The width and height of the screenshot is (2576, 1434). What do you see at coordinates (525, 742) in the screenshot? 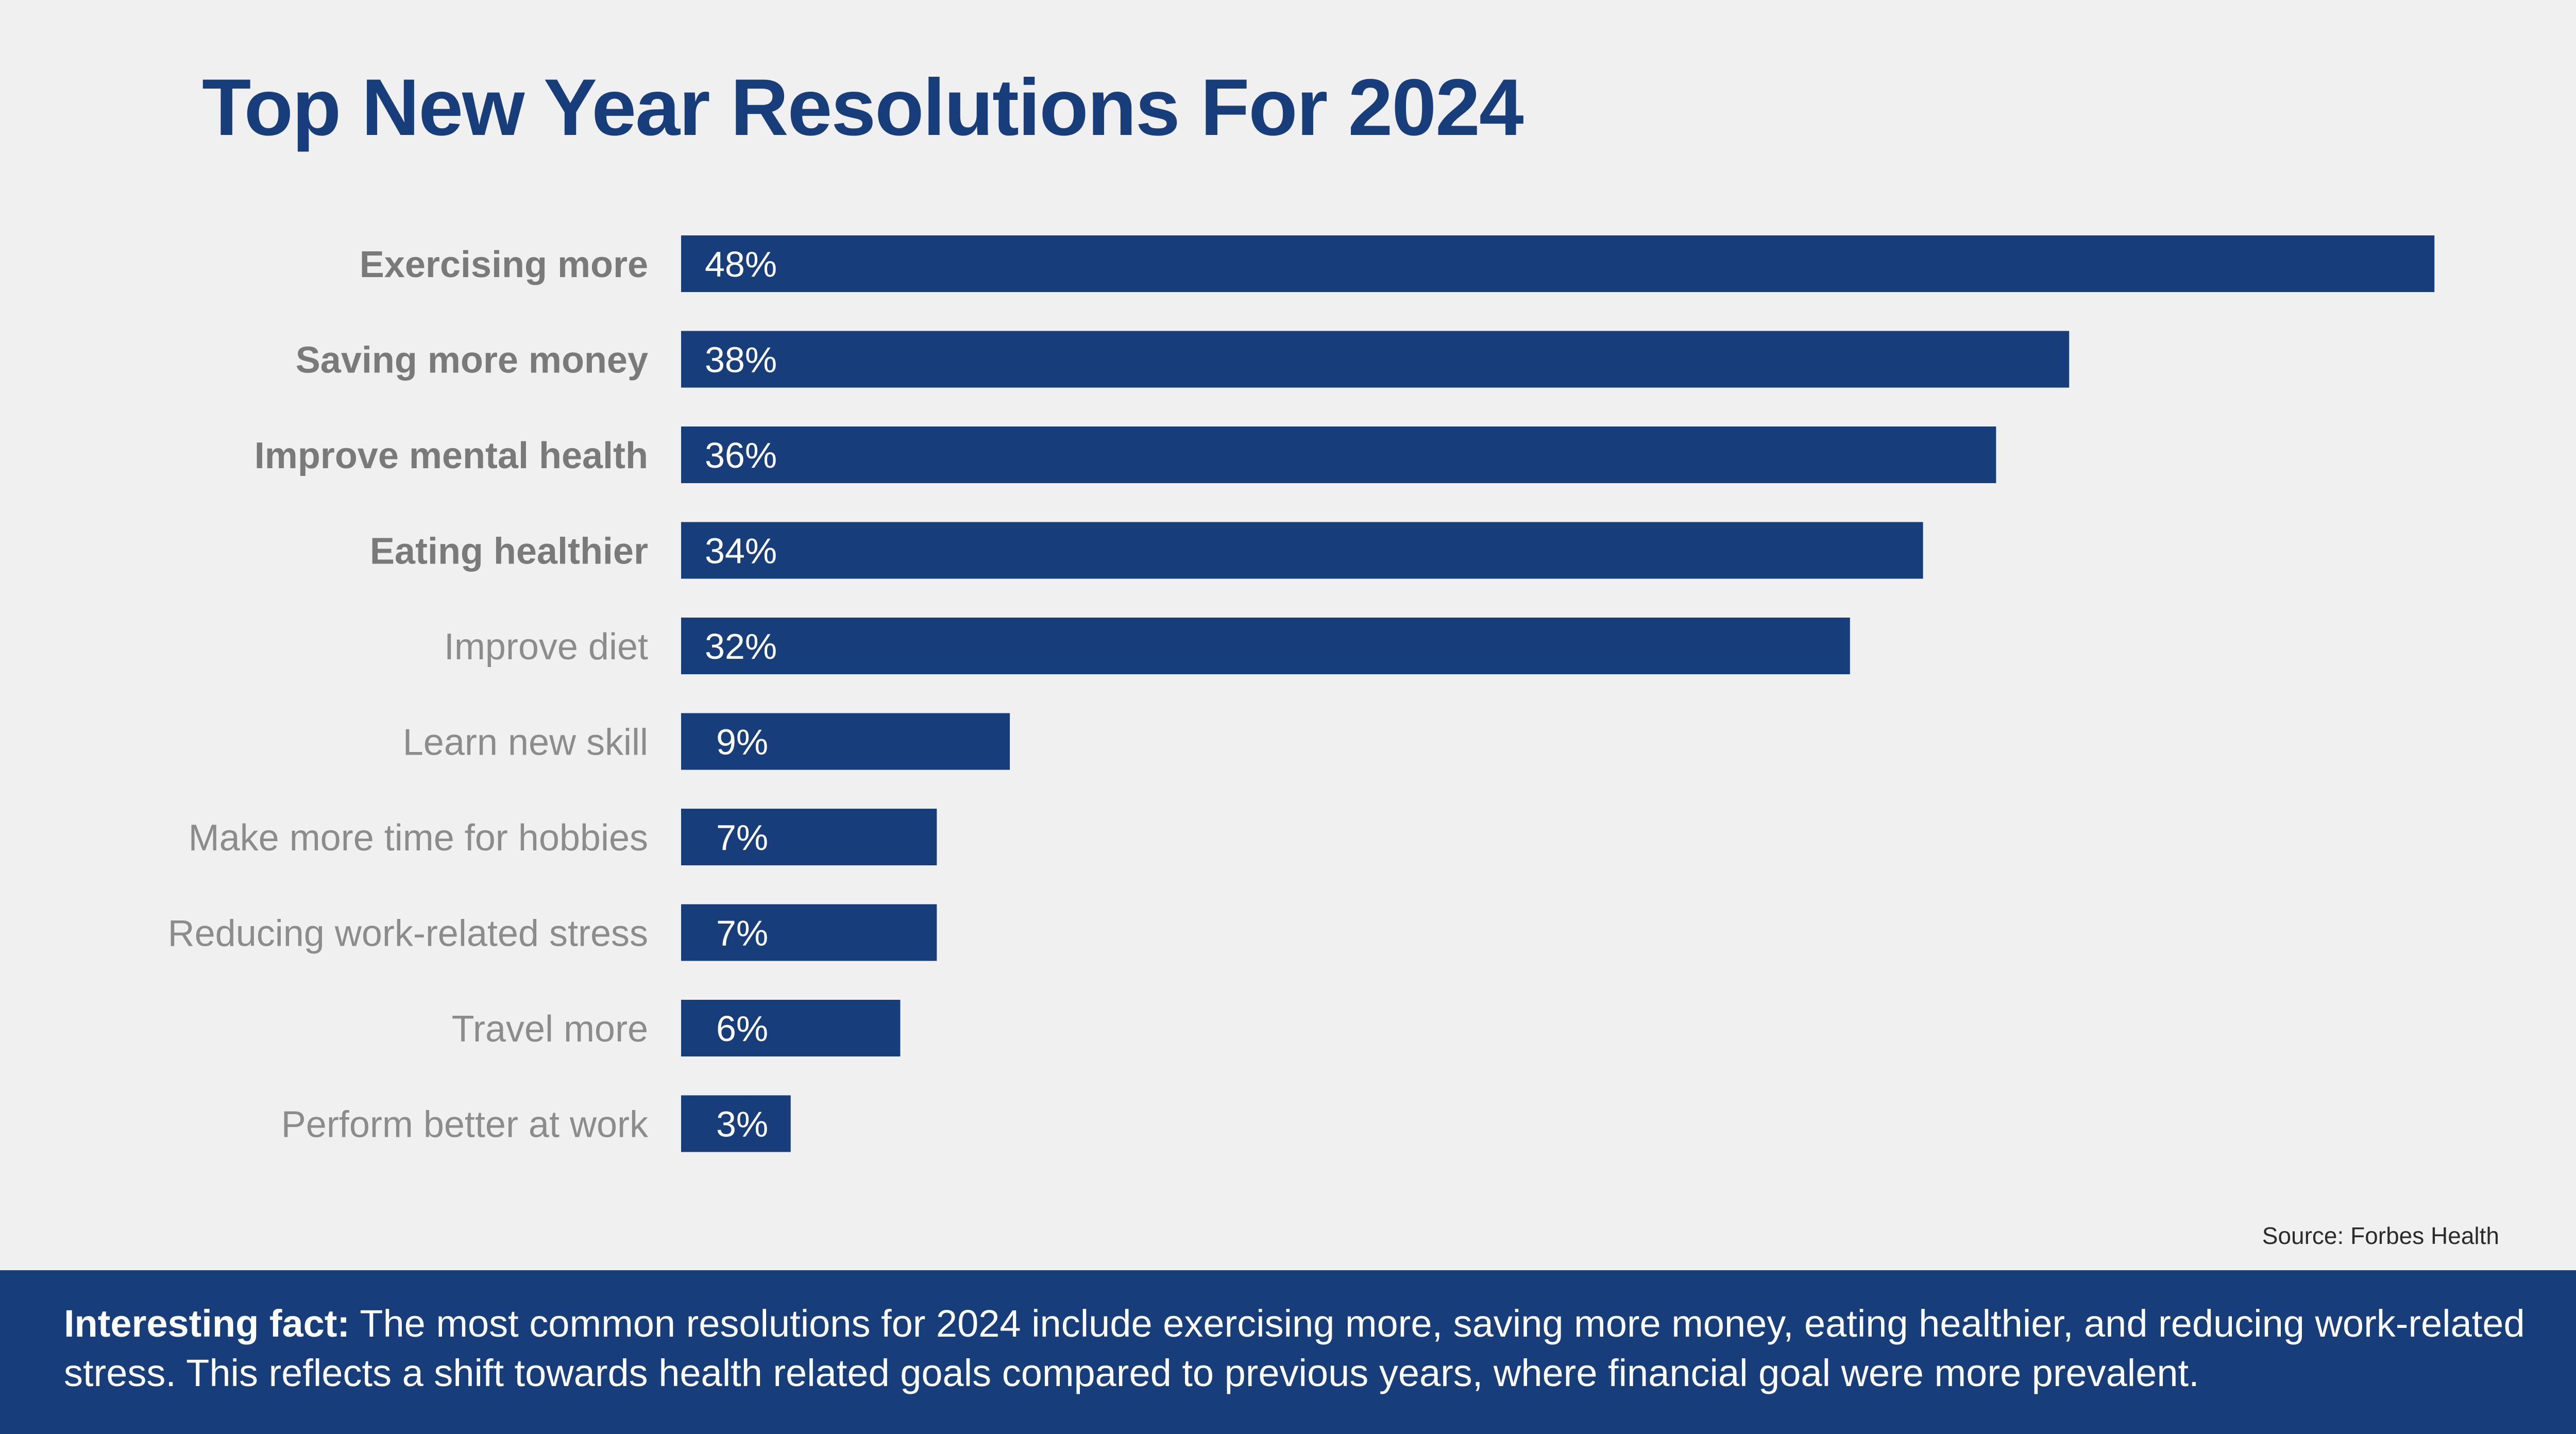
I see `category-label: Learn new skill` at bounding box center [525, 742].